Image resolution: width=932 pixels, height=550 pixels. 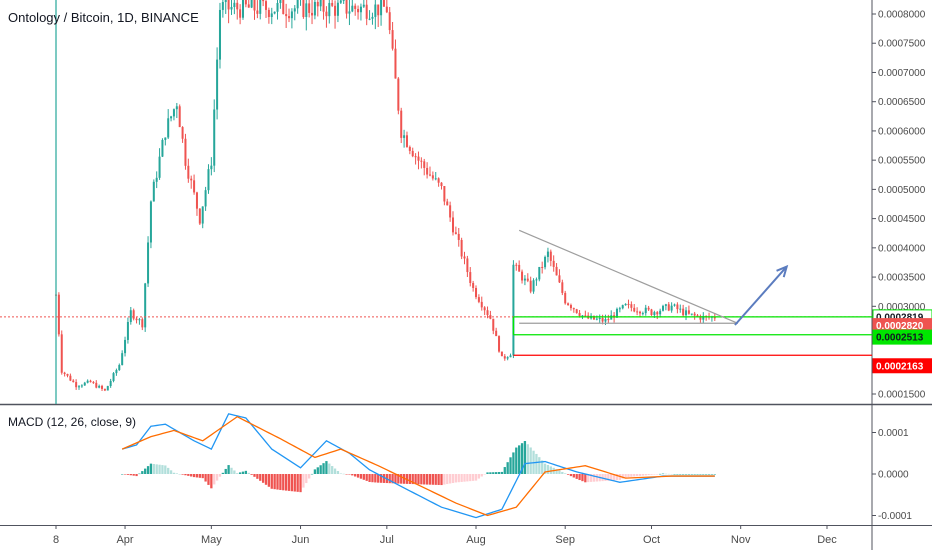 I want to click on macd-line, so click(x=418, y=466).